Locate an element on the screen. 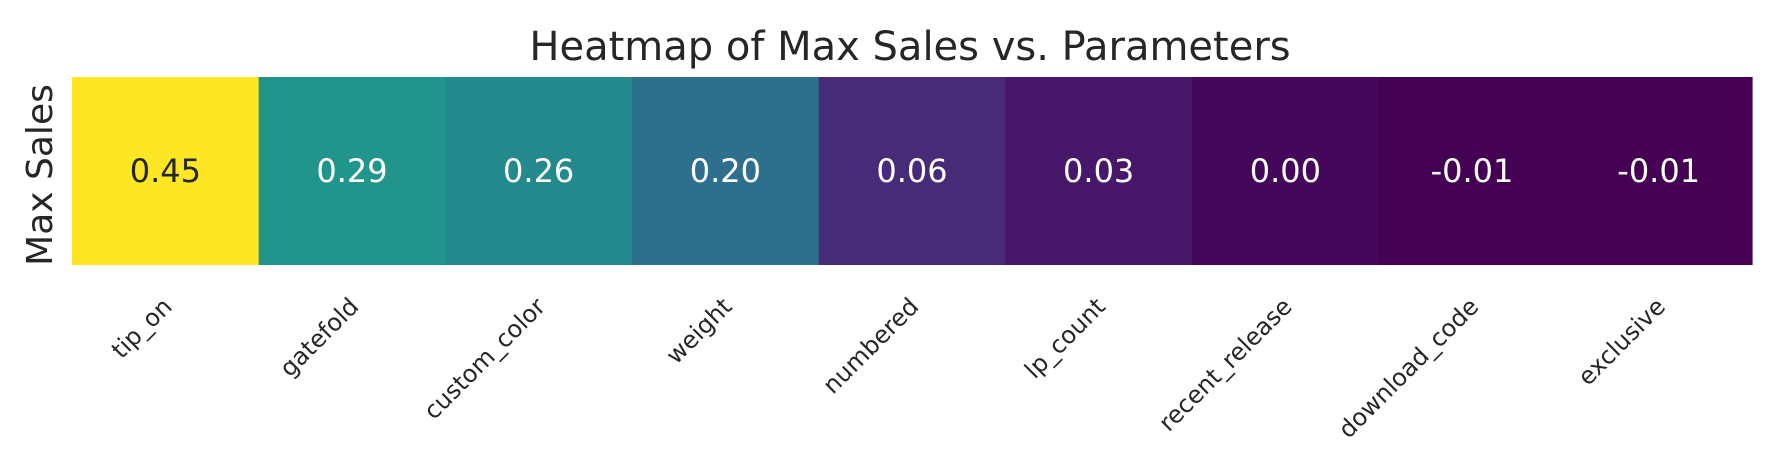 The image size is (1774, 474). x-tick-label-lp-count: lp_count is located at coordinates (1065, 338).